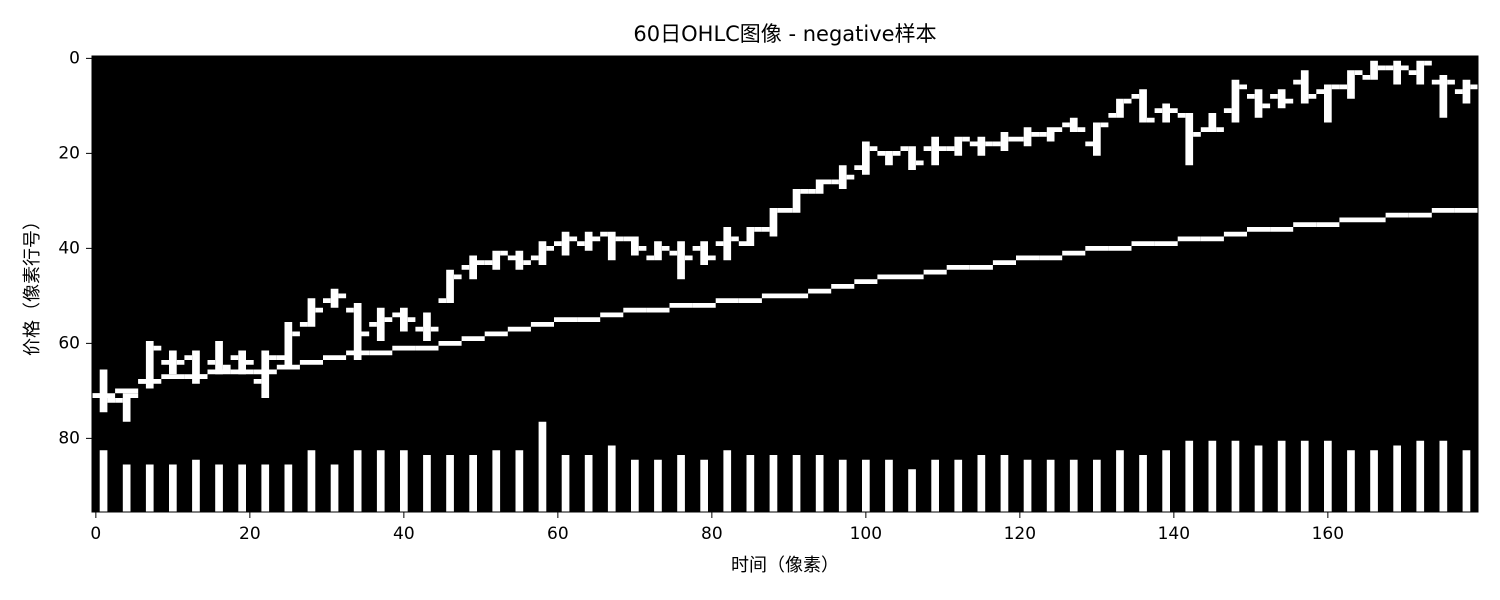 This screenshot has height=600, width=1500. I want to click on y-tick-label: 20, so click(69, 153).